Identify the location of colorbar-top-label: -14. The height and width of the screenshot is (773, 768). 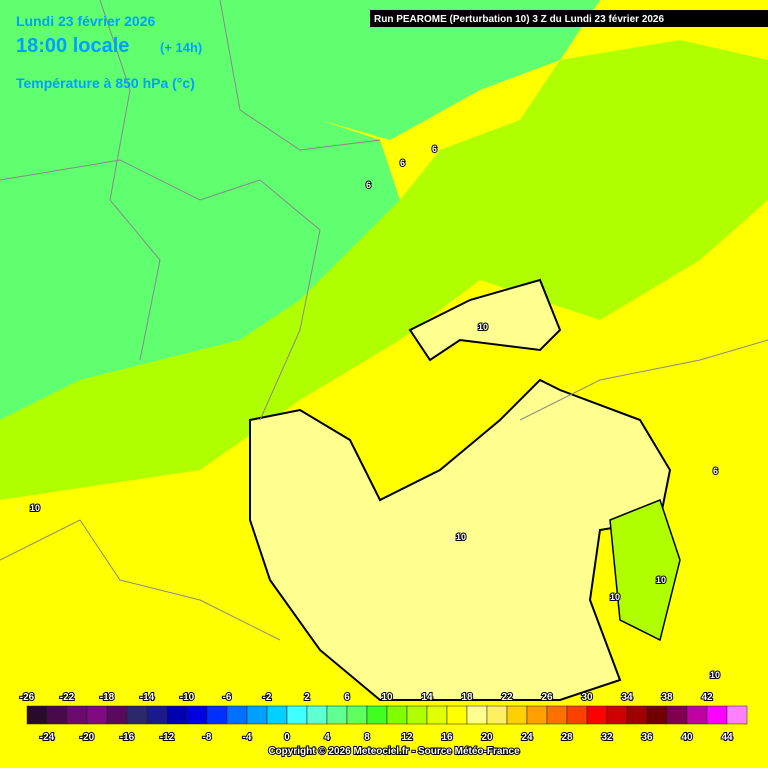
(147, 697).